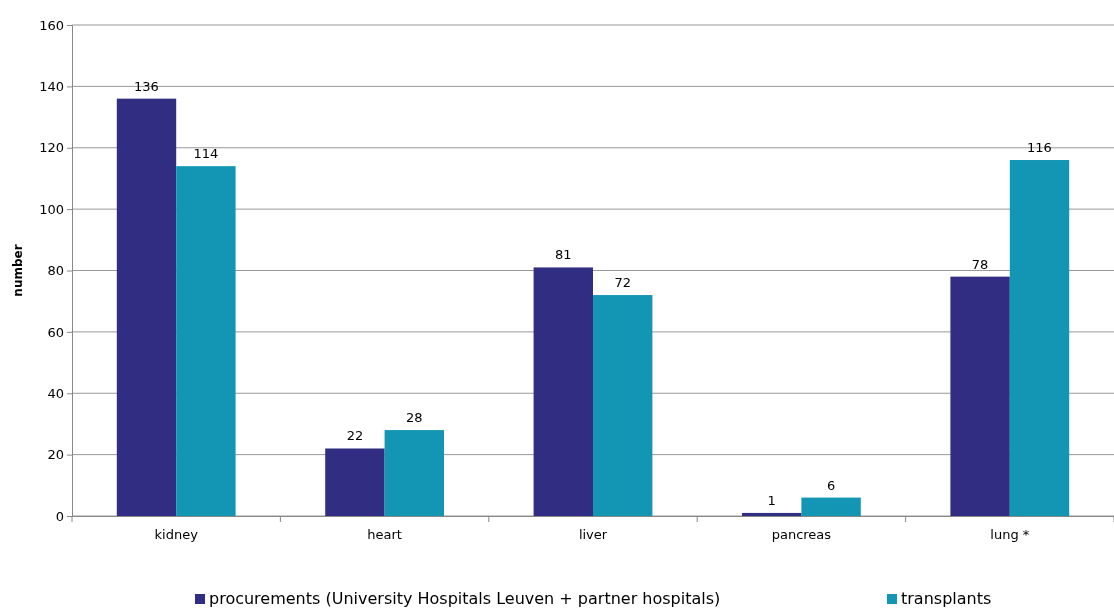 The image size is (1114, 610). What do you see at coordinates (801, 535) in the screenshot?
I see `x-tick-label: pancreas` at bounding box center [801, 535].